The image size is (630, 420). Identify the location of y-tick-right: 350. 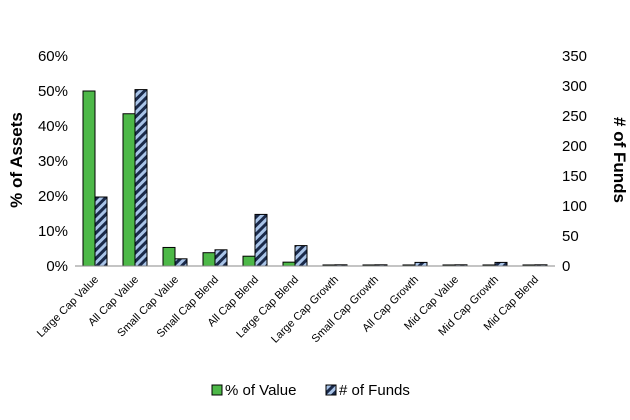
(574, 56).